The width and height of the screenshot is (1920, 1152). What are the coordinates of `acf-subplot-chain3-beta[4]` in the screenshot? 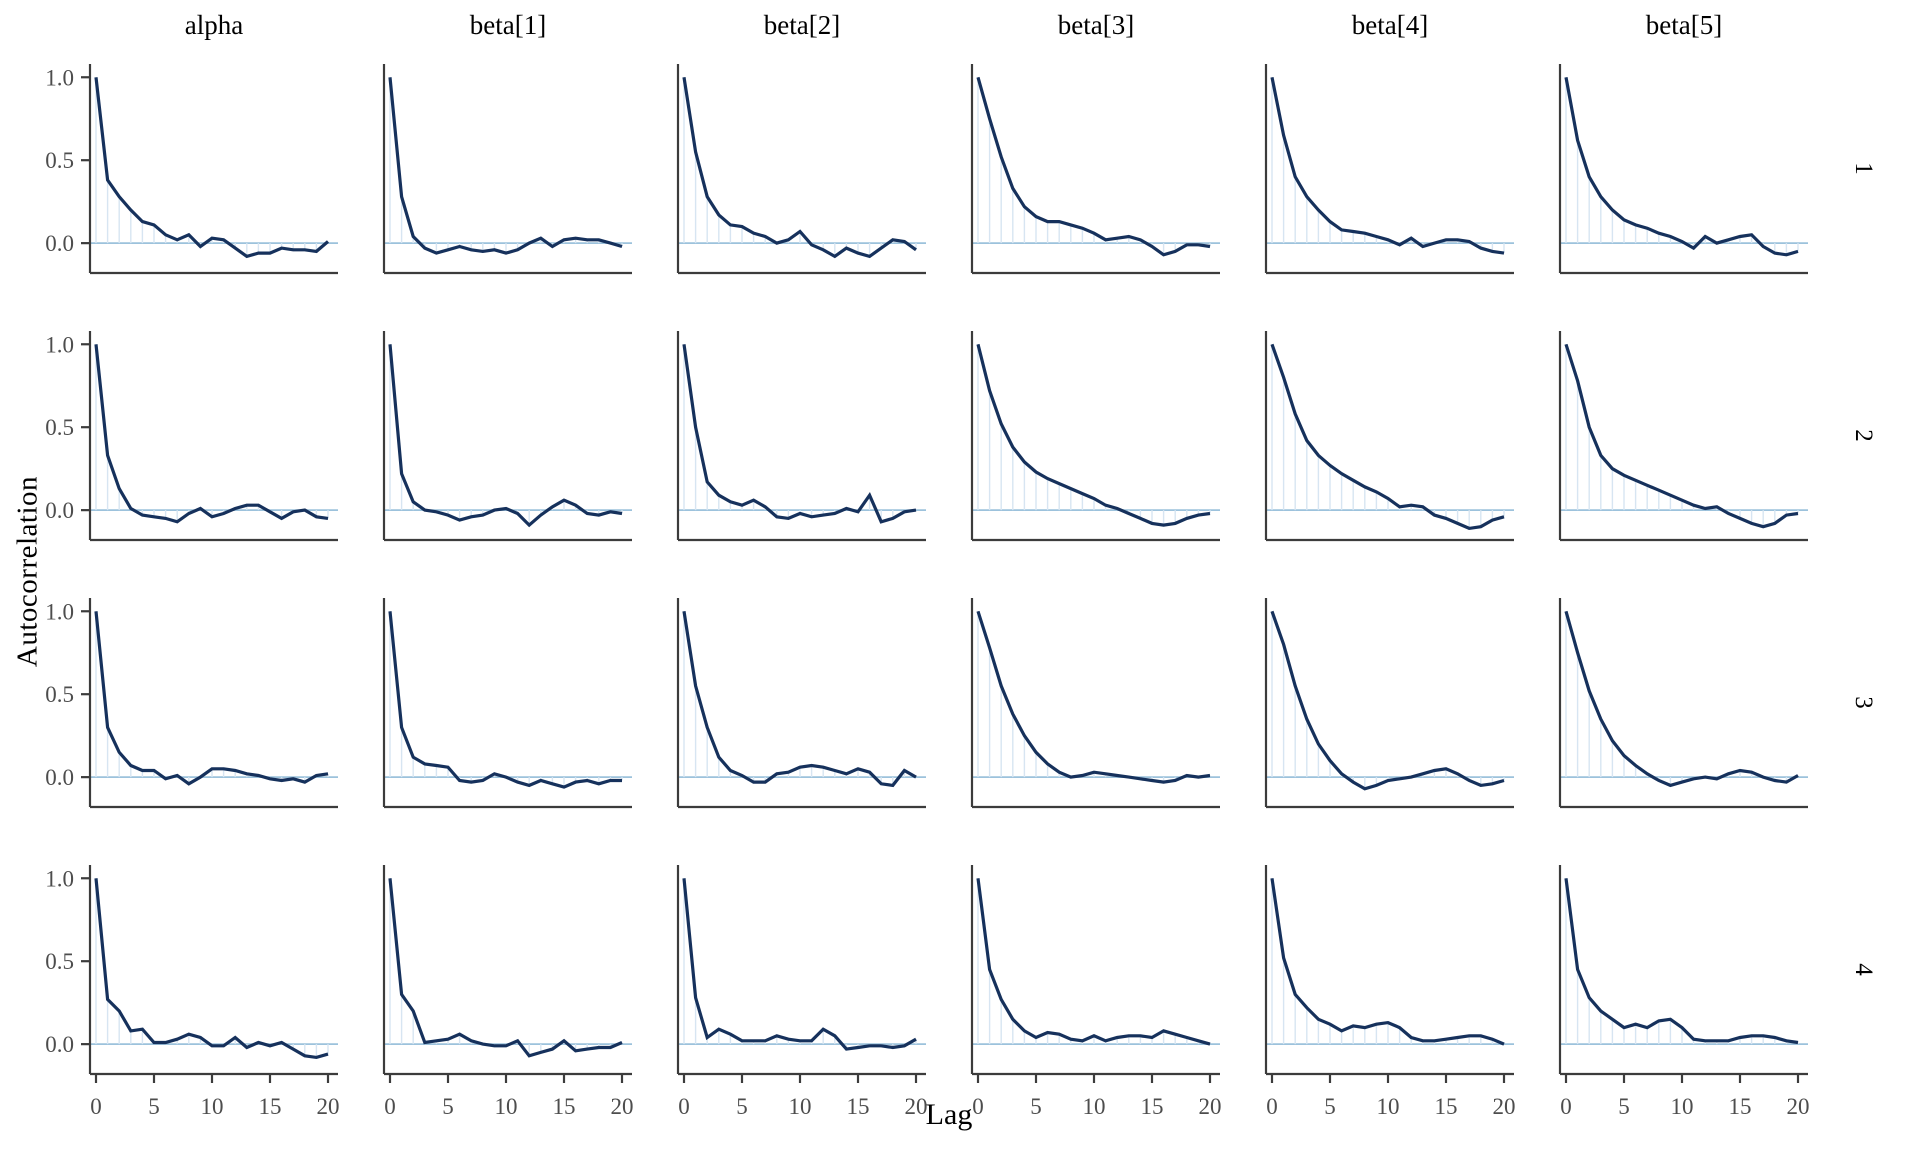 It's located at (1389, 703).